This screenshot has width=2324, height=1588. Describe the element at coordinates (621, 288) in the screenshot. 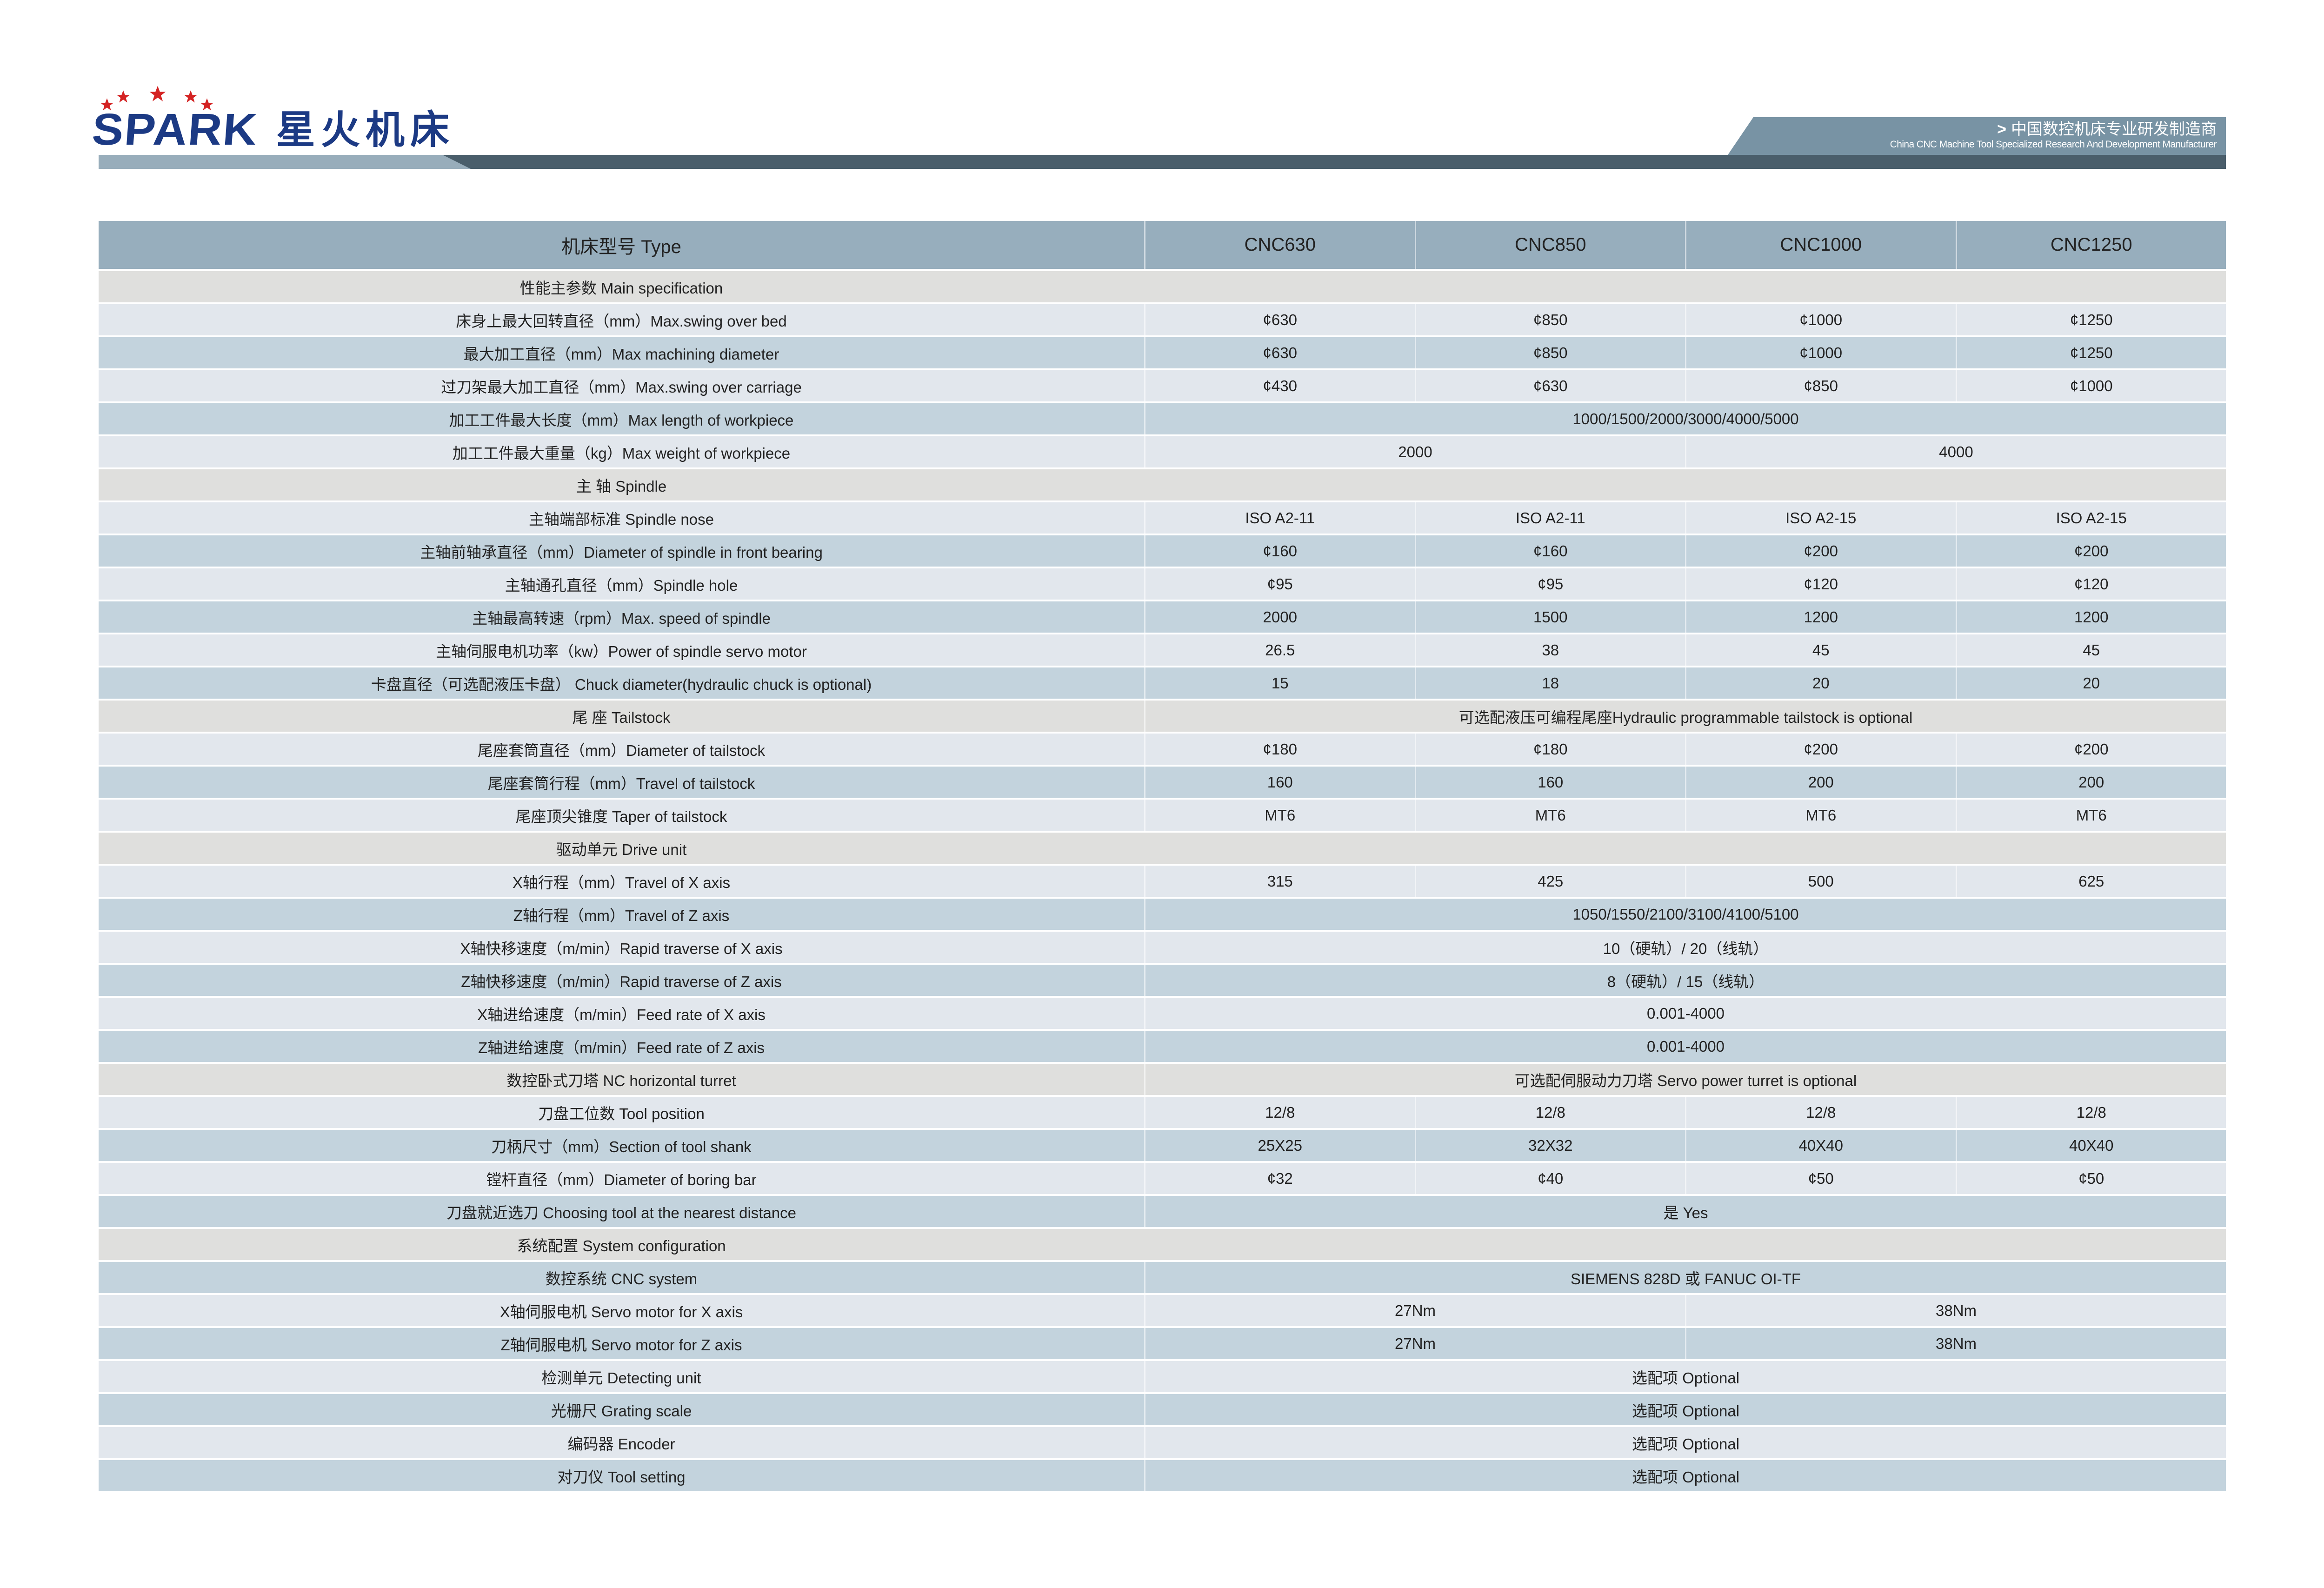

I see `section-title: 性能主参数 Main specification` at that location.